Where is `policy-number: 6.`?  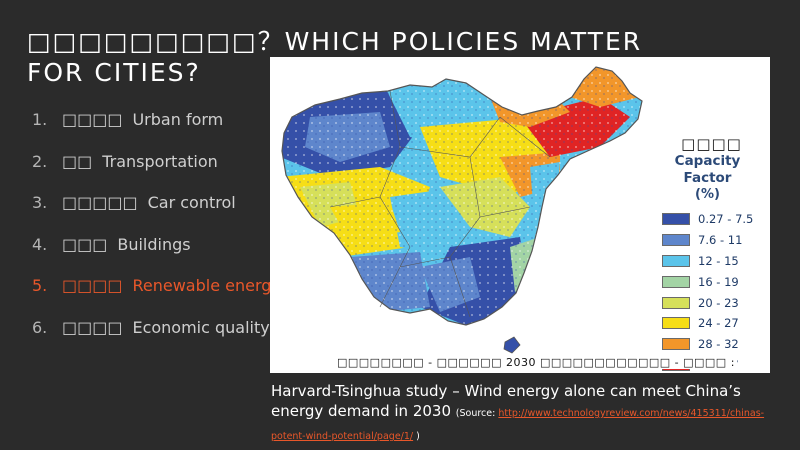 policy-number: 6. is located at coordinates (40, 327).